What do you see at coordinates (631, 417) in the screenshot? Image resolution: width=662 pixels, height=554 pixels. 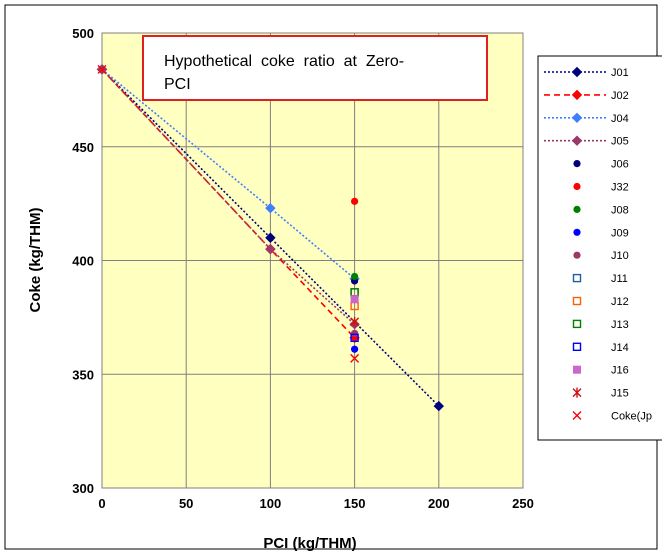 I see `legend-label-coke-jp: Coke(Jp` at bounding box center [631, 417].